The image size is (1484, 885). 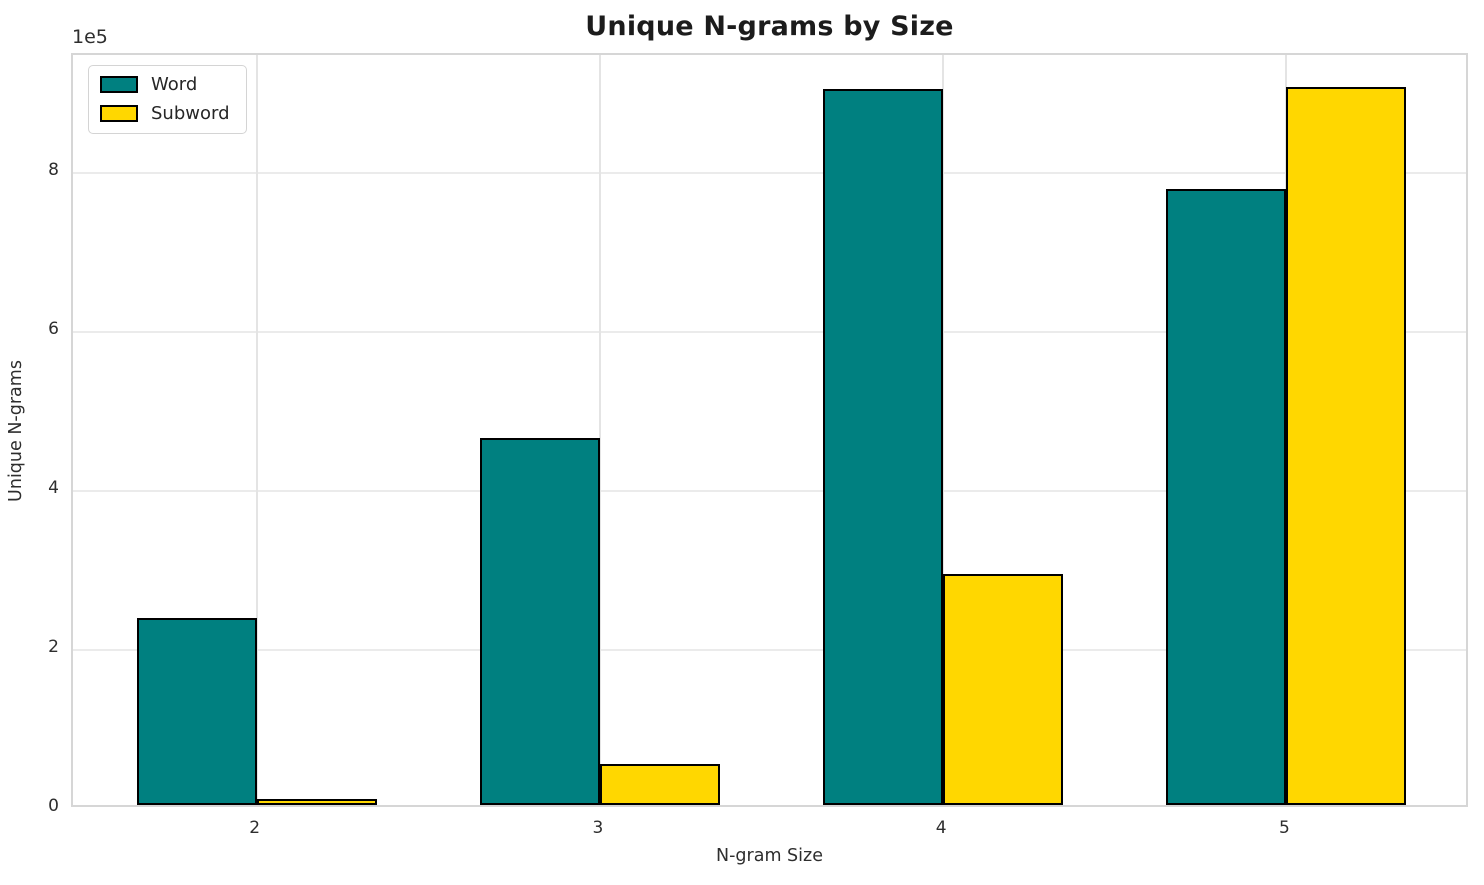 I want to click on y-tick-label: 2, so click(x=53, y=646).